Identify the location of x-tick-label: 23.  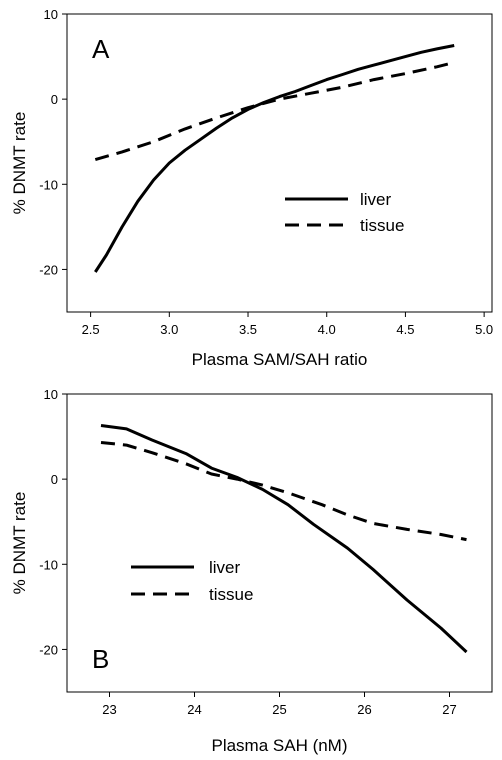
(109, 709).